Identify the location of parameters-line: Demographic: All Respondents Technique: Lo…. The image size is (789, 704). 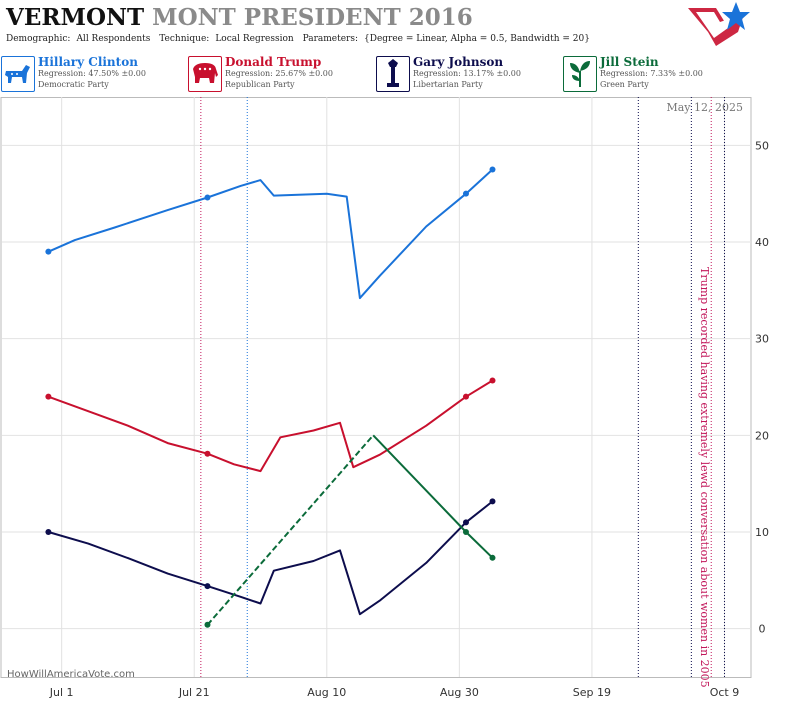
(301, 39).